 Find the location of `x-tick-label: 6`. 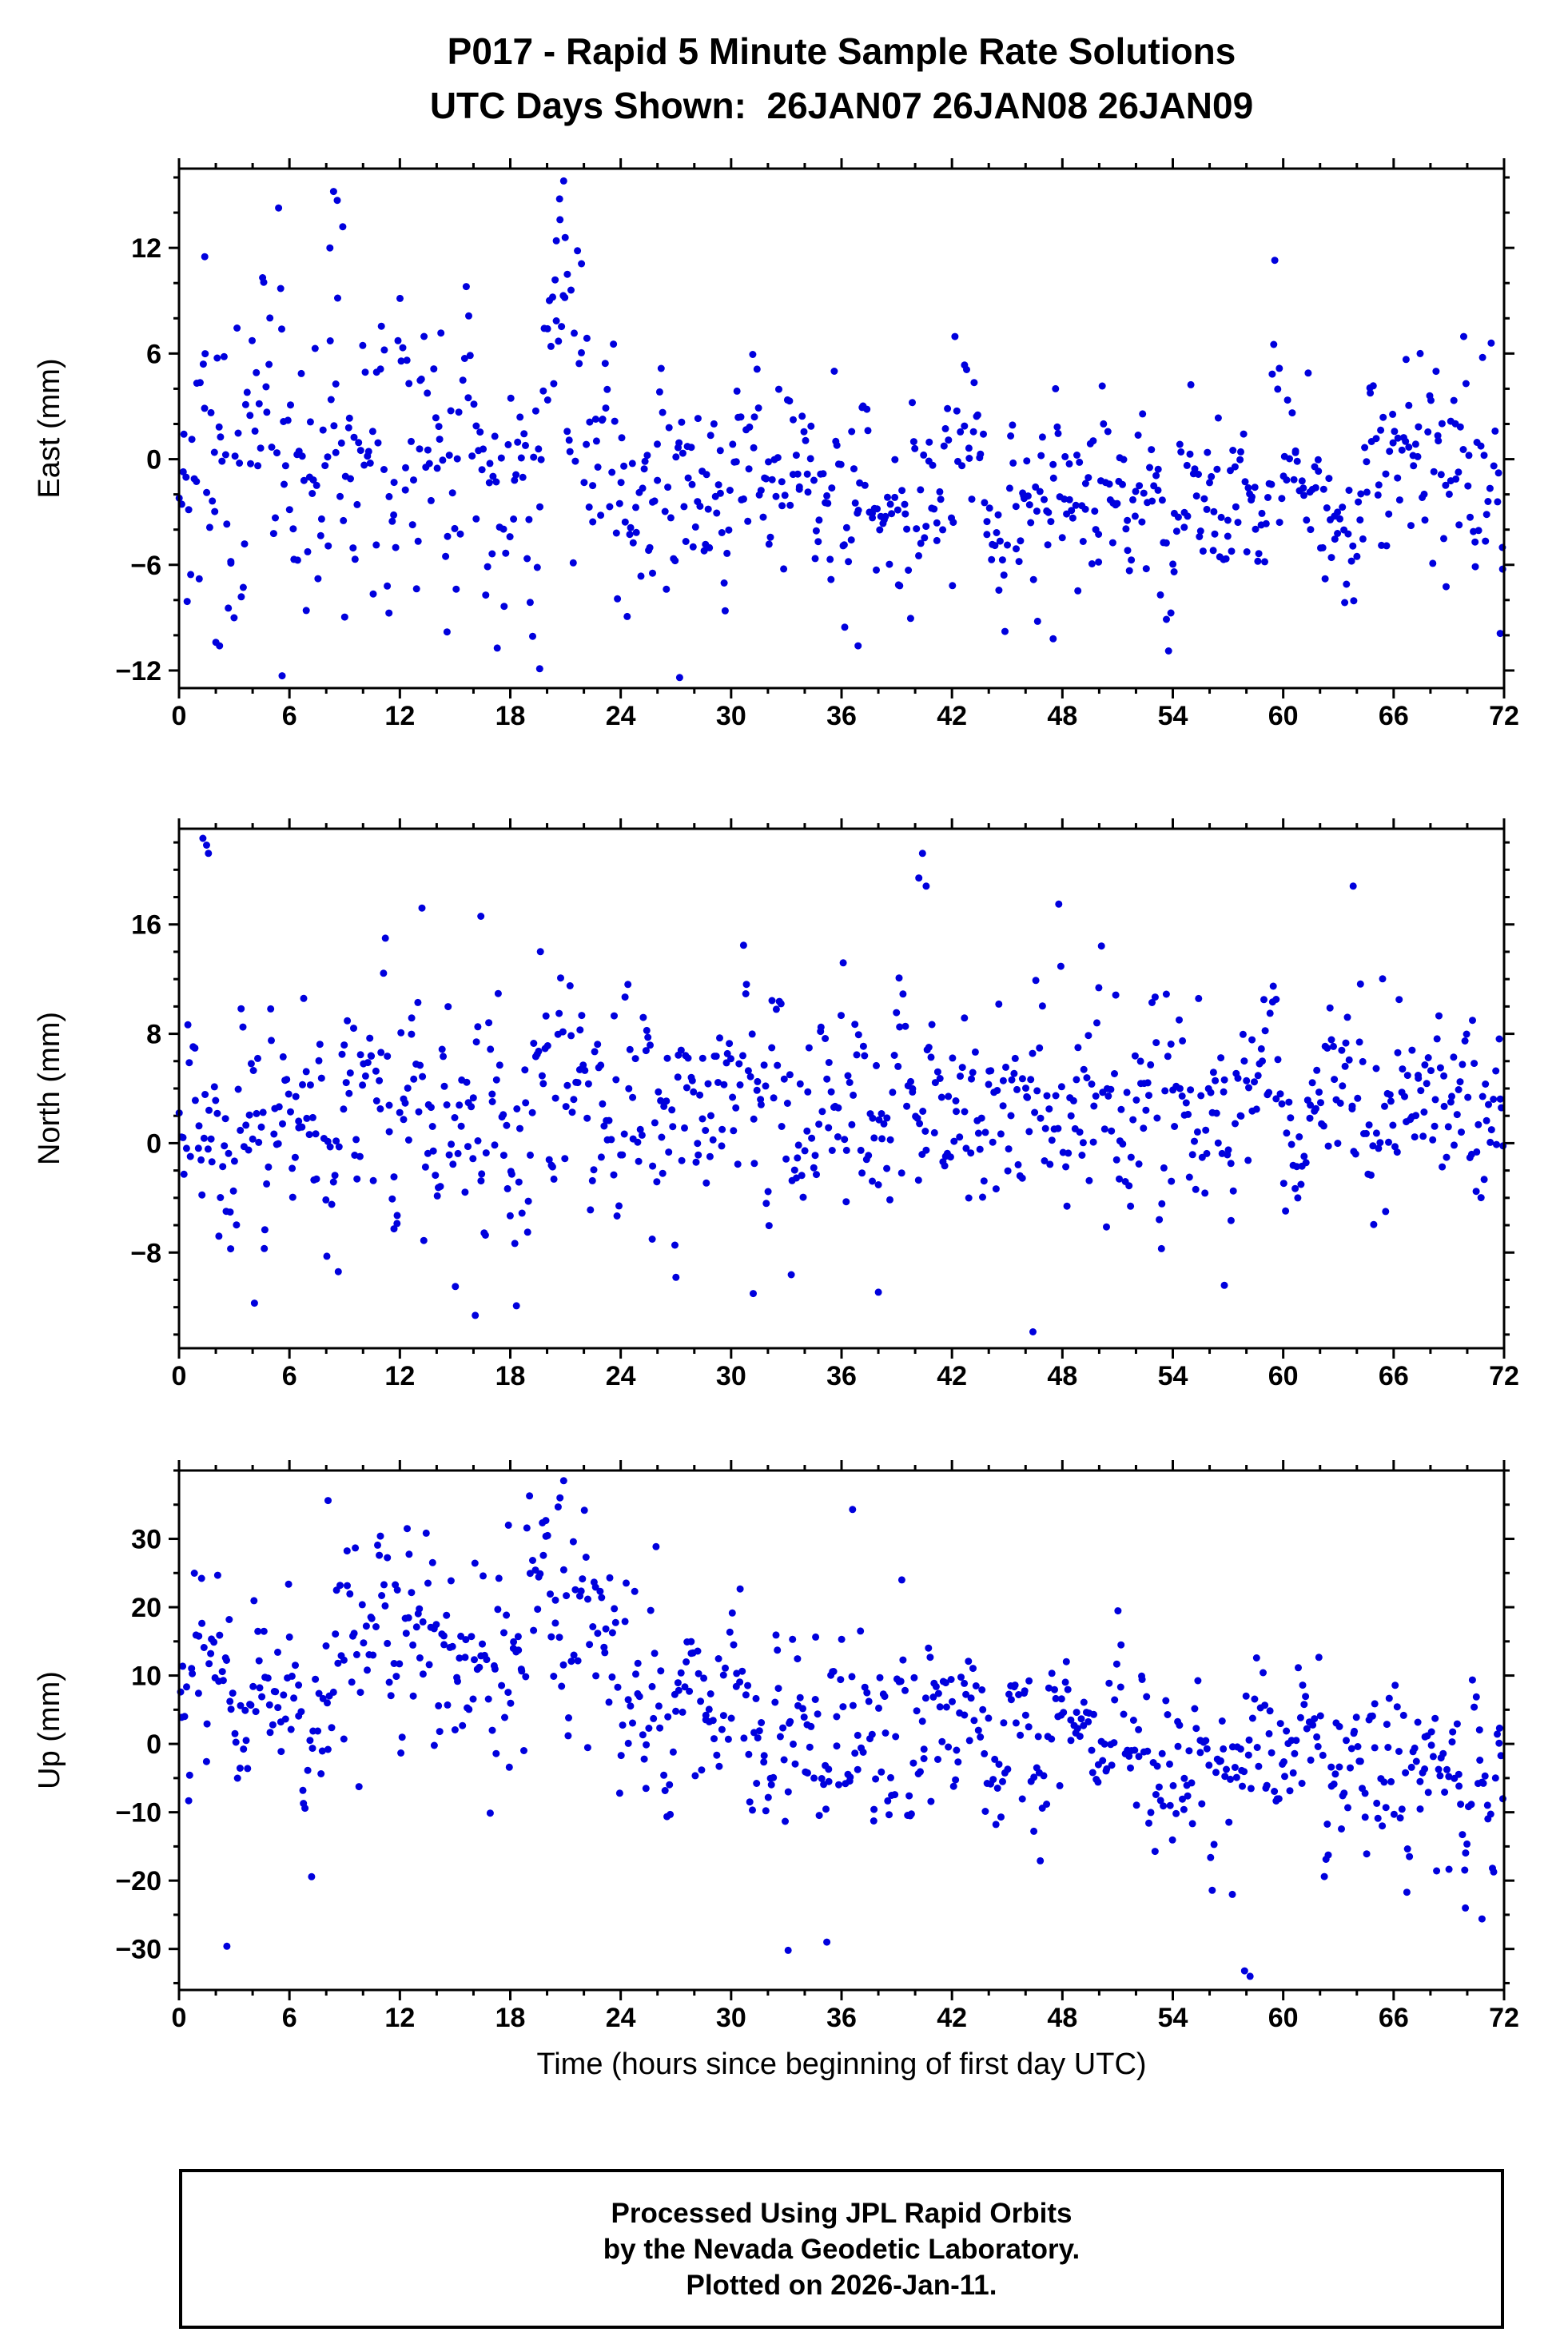

x-tick-label: 6 is located at coordinates (289, 2018).